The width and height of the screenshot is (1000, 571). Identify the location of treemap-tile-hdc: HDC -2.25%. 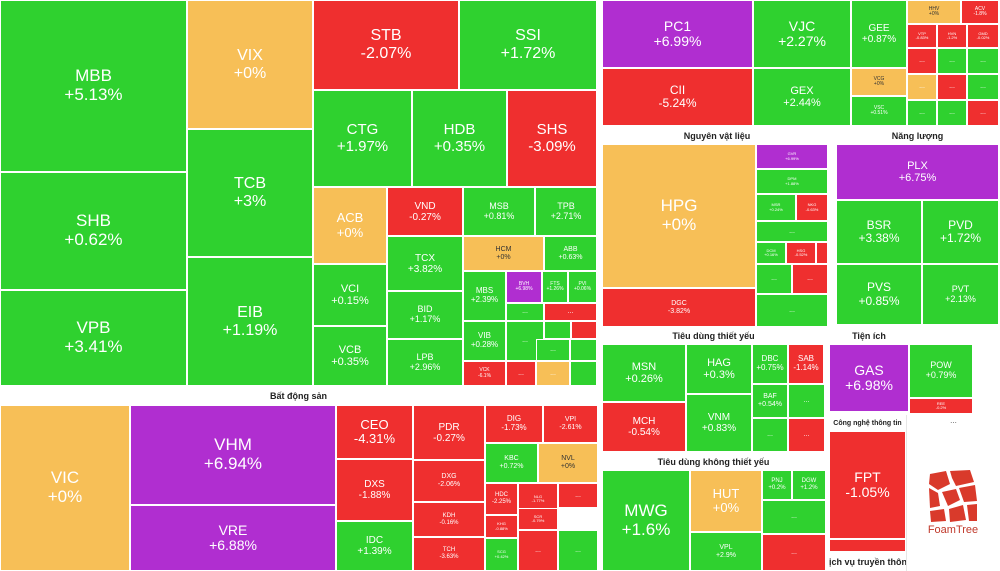
(501, 499).